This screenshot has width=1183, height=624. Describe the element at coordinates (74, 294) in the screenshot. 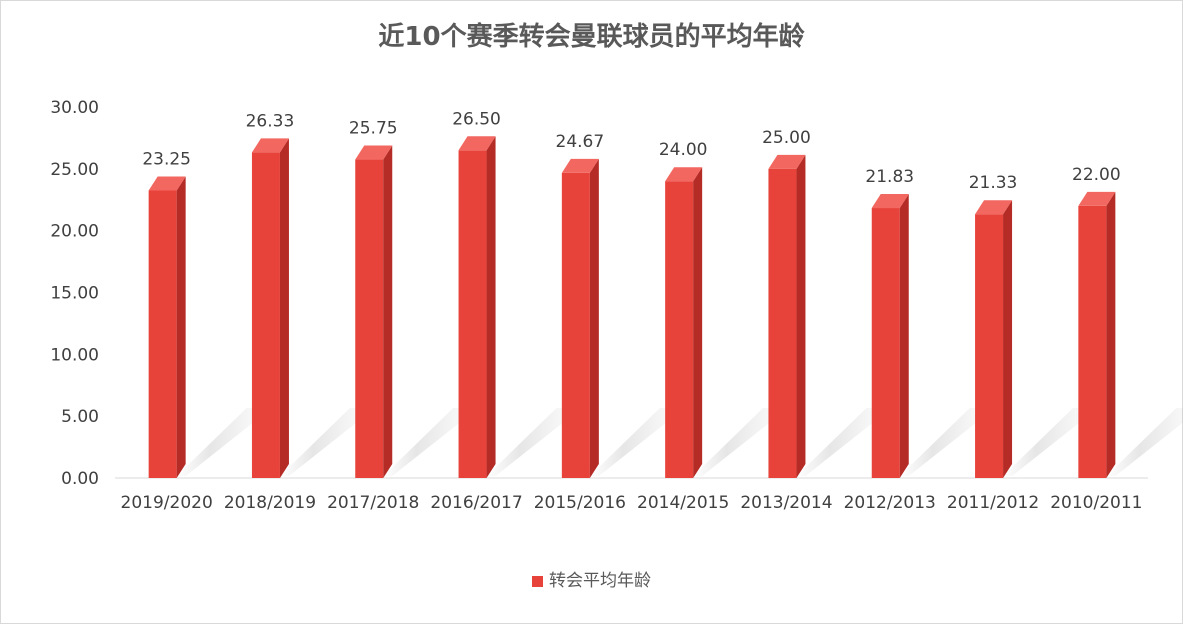

I see `y-tick-label: 15.00` at that location.